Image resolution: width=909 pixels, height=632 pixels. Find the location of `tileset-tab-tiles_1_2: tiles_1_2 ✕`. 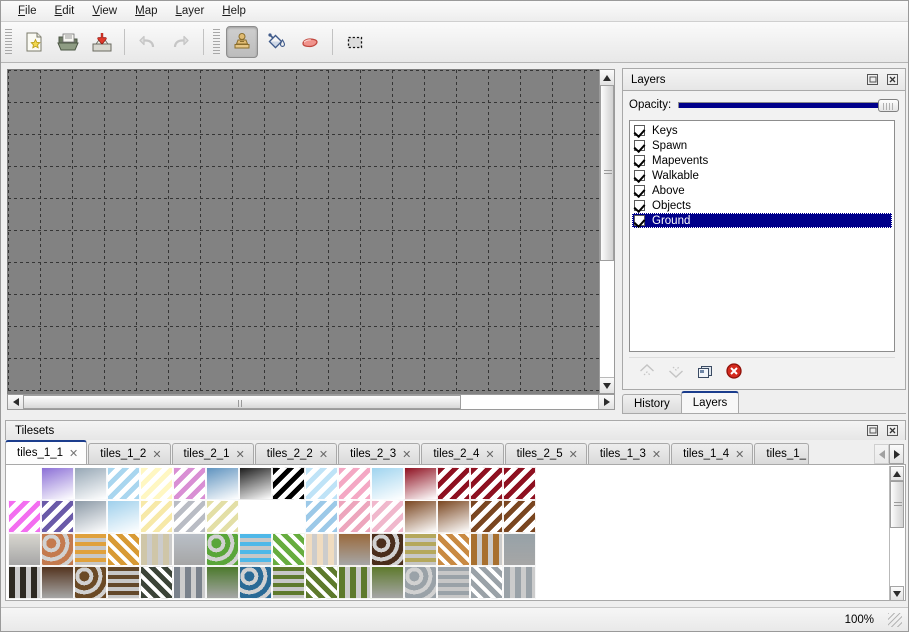

tileset-tab-tiles_1_2: tiles_1_2 ✕ is located at coordinates (129, 453).